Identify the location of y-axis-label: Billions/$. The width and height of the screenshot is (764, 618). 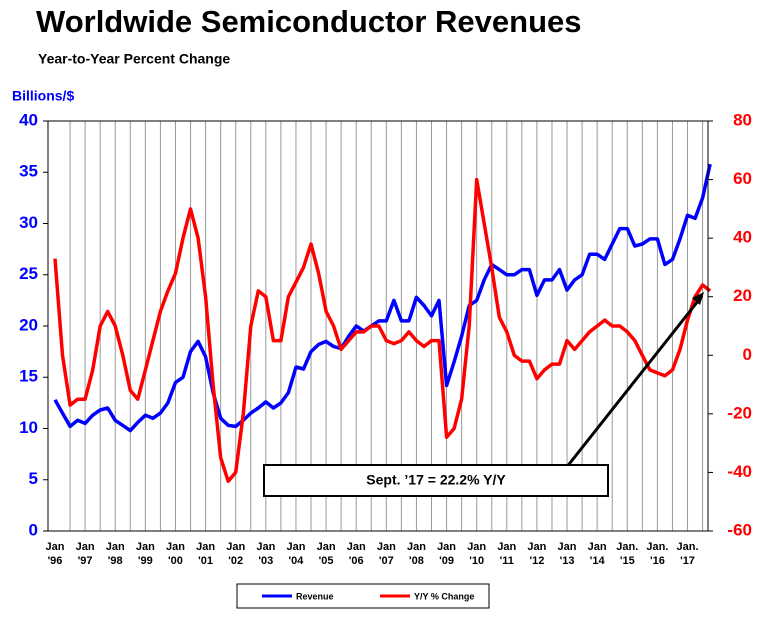
(43, 96).